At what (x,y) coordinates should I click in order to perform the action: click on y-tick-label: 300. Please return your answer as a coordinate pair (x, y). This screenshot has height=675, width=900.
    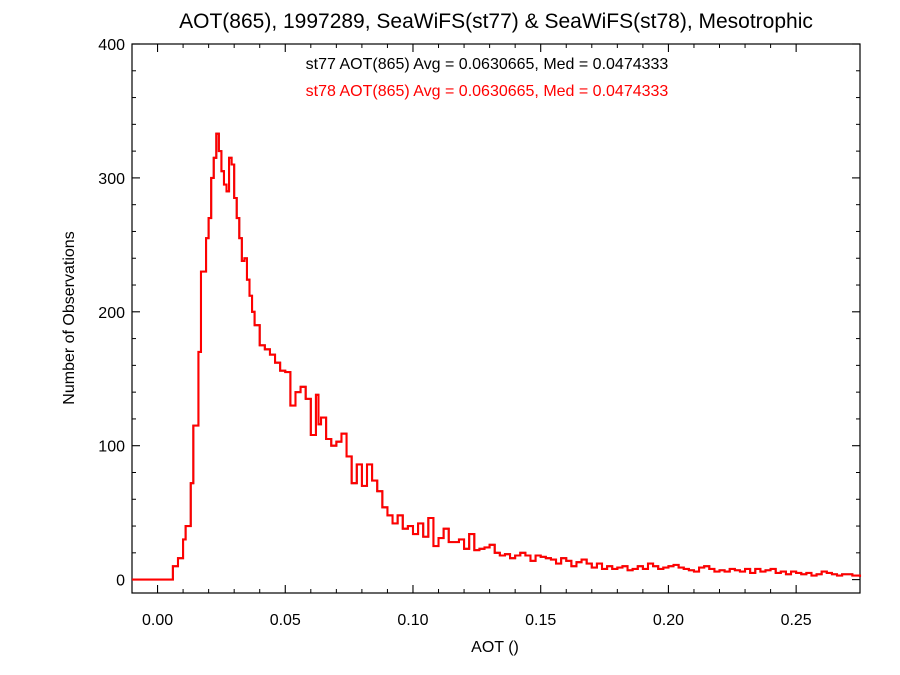
    Looking at the image, I should click on (111, 179).